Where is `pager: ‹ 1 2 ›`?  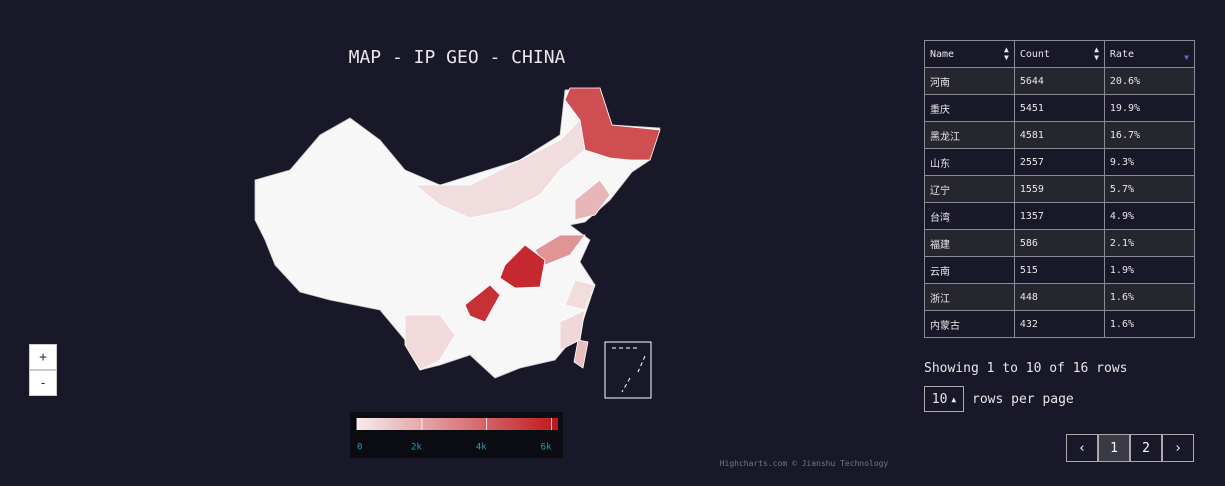 pager: ‹ 1 2 › is located at coordinates (1130, 448).